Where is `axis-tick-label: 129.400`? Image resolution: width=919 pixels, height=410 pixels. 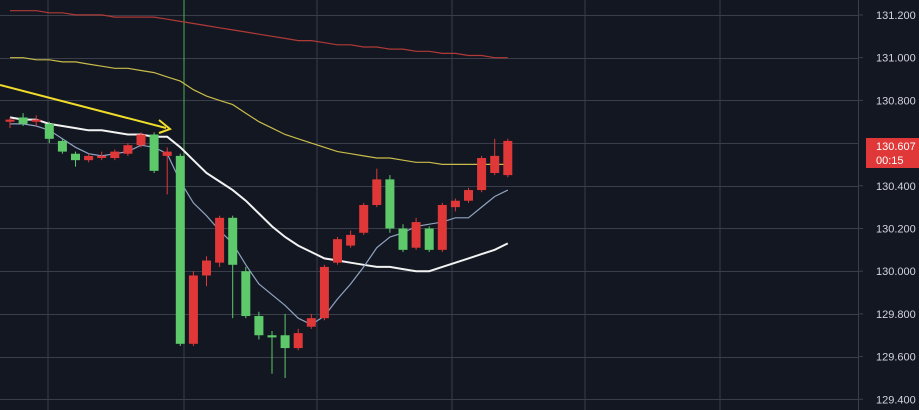
axis-tick-label: 129.400 is located at coordinates (896, 400).